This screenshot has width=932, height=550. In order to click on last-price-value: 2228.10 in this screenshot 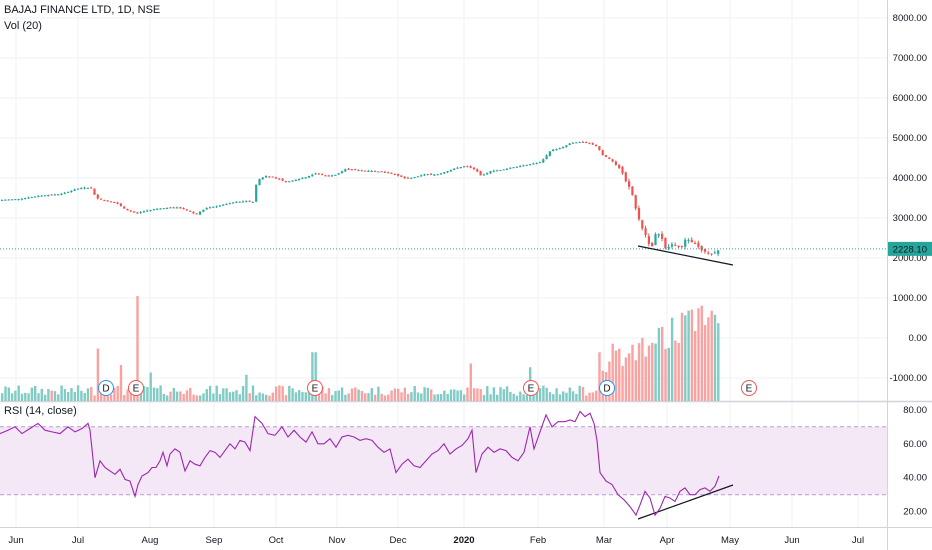, I will do `click(910, 249)`.